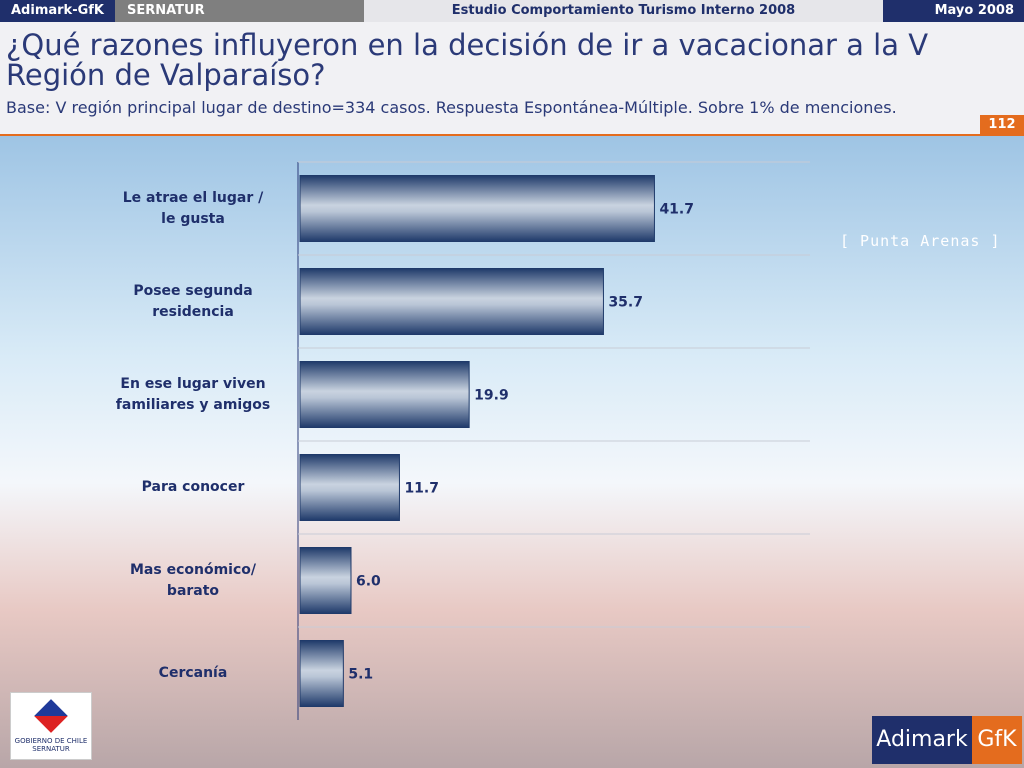 Image resolution: width=1024 pixels, height=768 pixels. Describe the element at coordinates (368, 582) in the screenshot. I see `data-label: 6.0` at that location.